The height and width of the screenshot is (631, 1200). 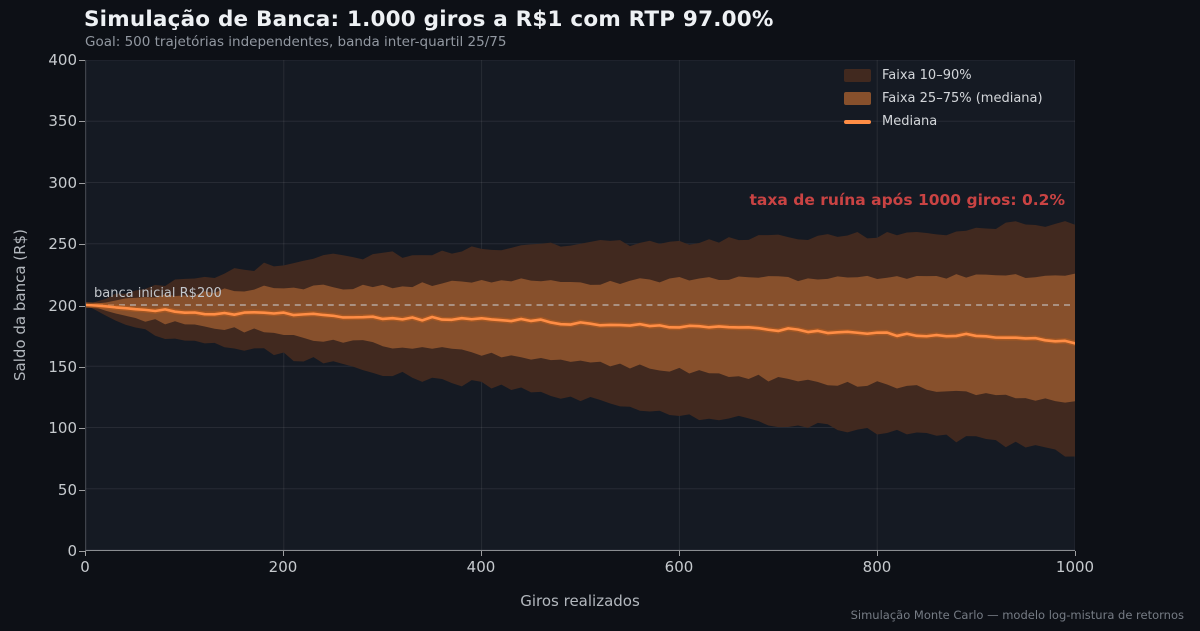 I want to click on x-tick-label: 1000, so click(x=1075, y=567).